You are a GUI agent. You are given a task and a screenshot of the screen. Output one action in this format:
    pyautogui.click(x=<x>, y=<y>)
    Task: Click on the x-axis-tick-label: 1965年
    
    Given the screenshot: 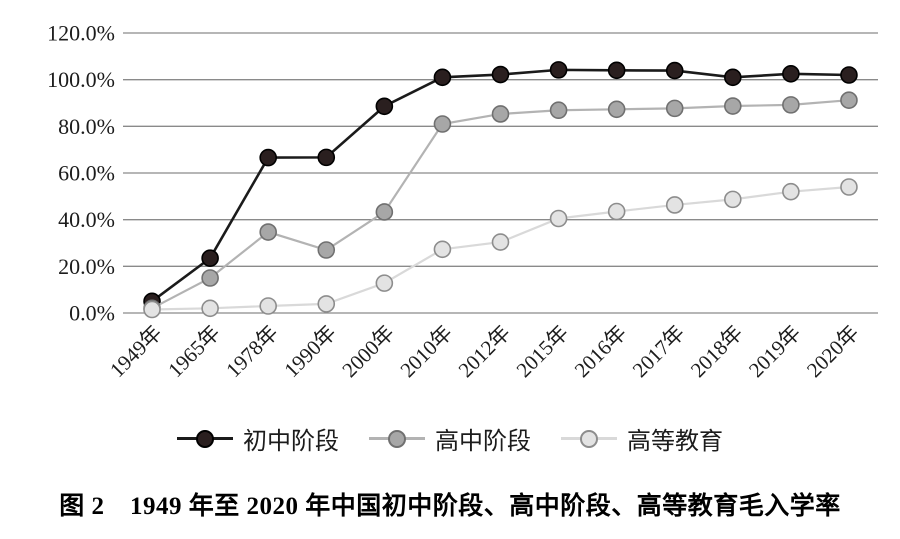 What is the action you would take?
    pyautogui.click(x=194, y=352)
    